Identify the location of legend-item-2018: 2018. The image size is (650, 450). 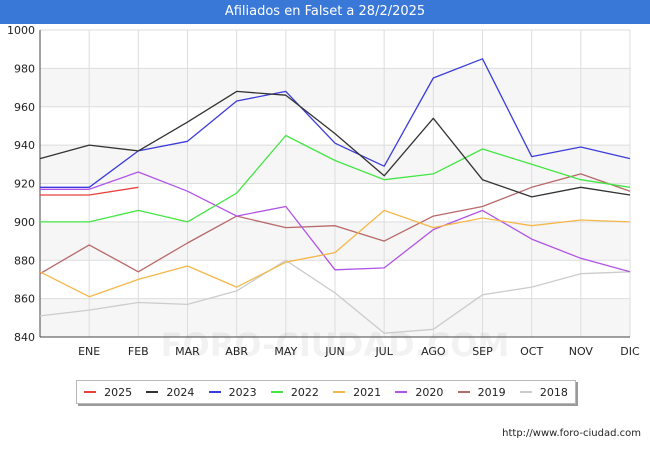
(543, 392).